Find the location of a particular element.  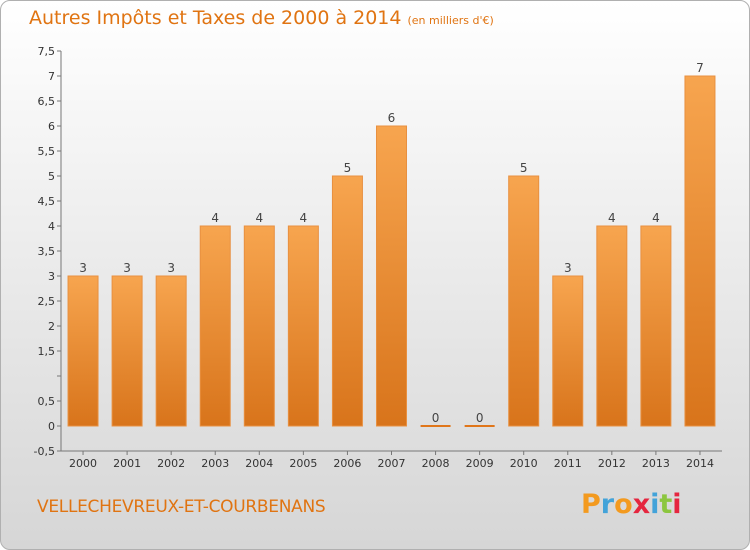

y-tick-label: 4,5 is located at coordinates (47, 201).